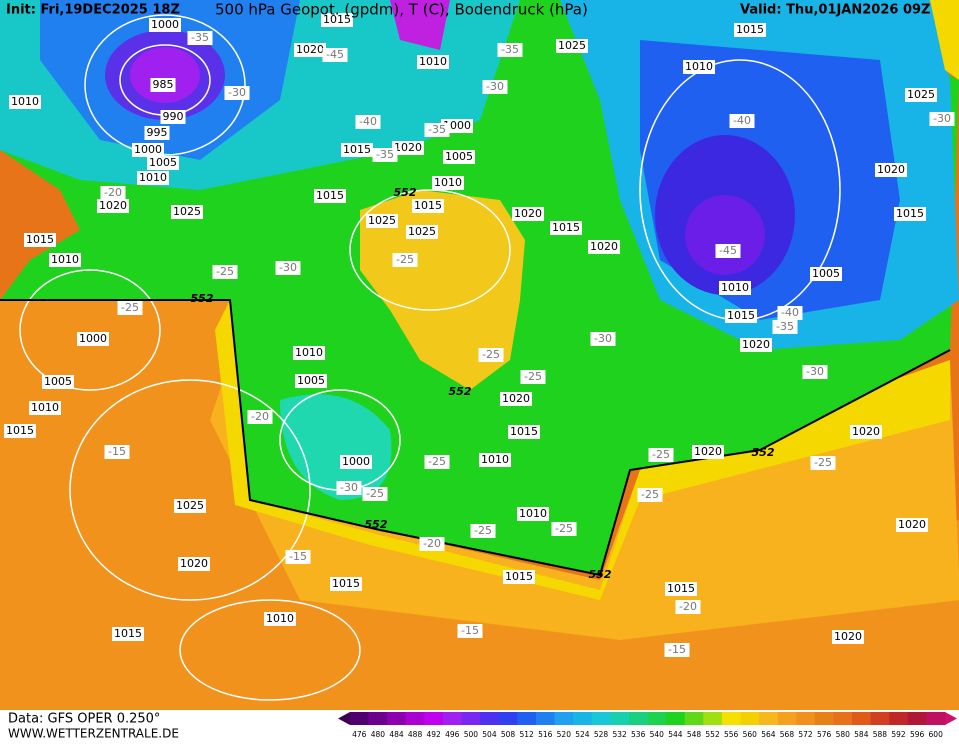 The image size is (959, 745). What do you see at coordinates (415, 734) in the screenshot?
I see `scale-label: 488` at bounding box center [415, 734].